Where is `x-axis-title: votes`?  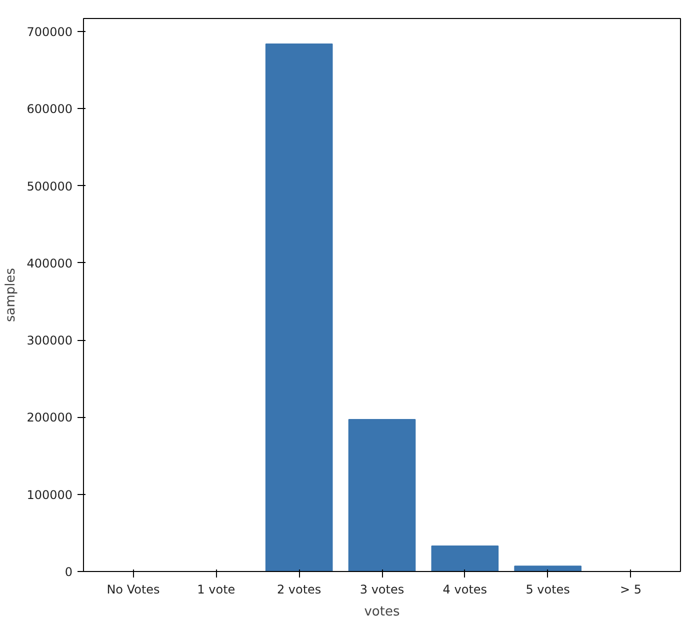
x-axis-title: votes is located at coordinates (382, 612).